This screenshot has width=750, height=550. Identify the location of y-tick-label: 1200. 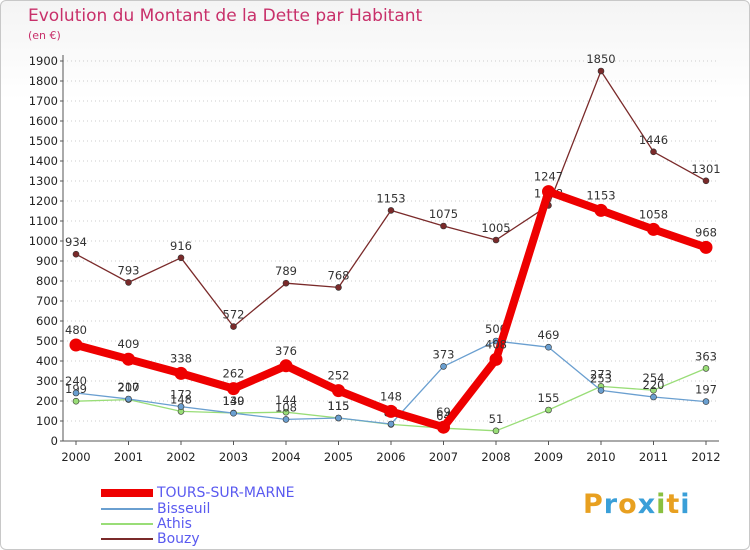
(43, 201).